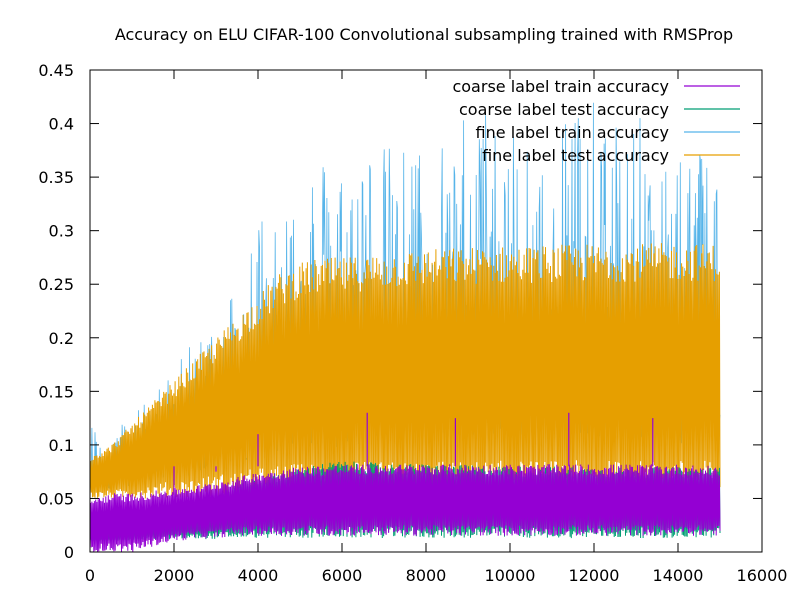  Describe the element at coordinates (56, 70) in the screenshot. I see `y-tick-label: 0.45` at that location.